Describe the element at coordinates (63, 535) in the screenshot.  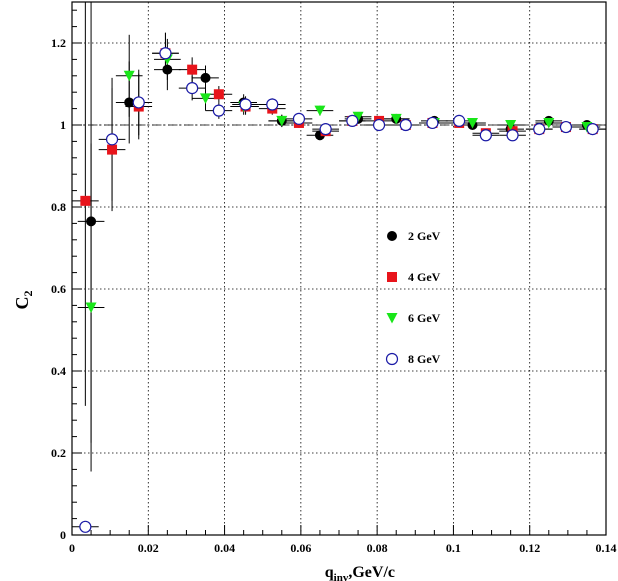
I see `y-tick-label: 0` at that location.